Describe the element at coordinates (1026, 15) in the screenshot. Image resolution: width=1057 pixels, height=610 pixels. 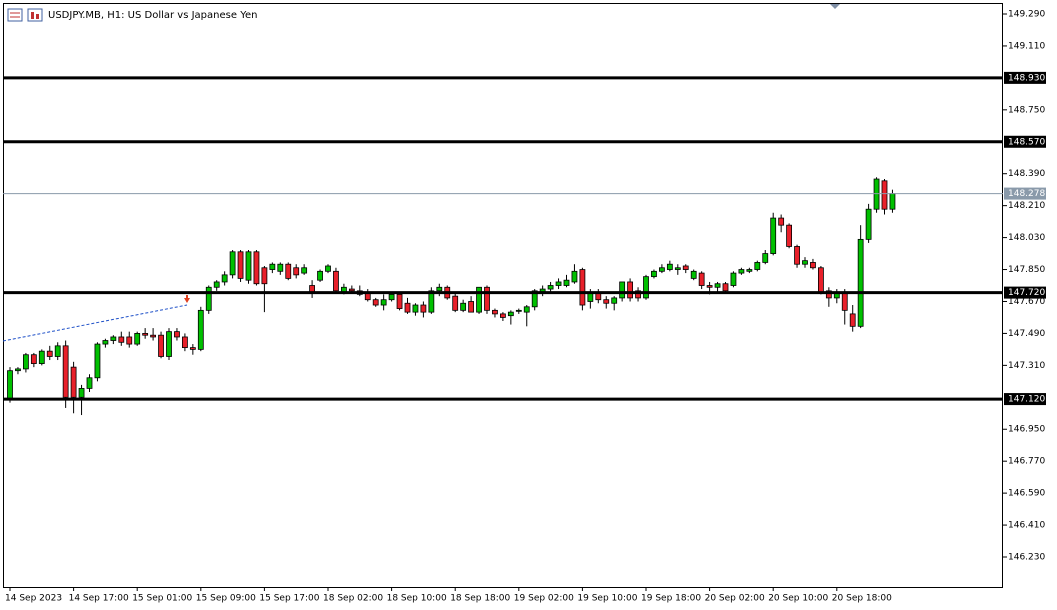
I see `y-tick-label: 149.290` at that location.